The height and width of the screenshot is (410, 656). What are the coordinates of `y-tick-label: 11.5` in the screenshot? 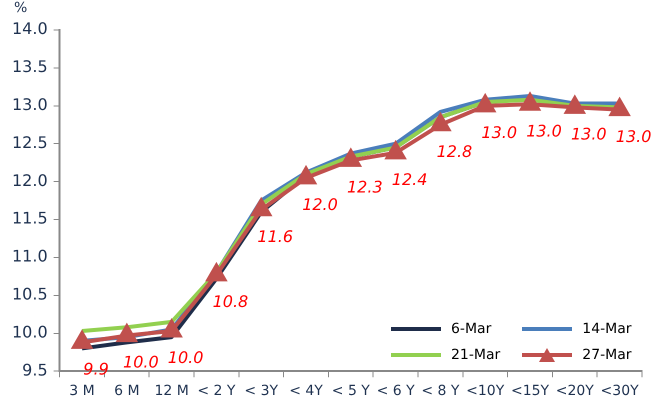 It's located at (30, 218).